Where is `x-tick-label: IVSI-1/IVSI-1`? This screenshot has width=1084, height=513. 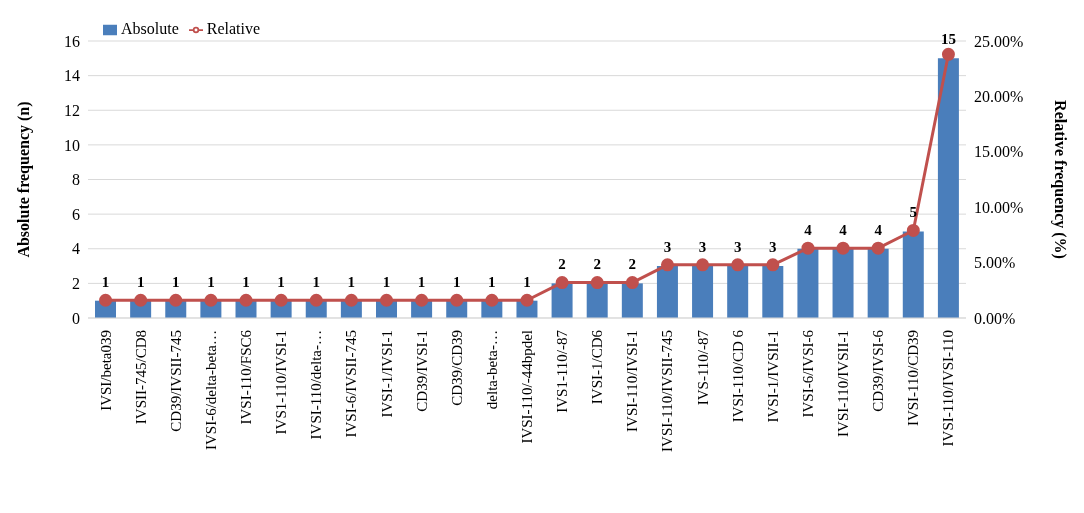
x-tick-label: IVSI-1/IVSI-1 is located at coordinates (386, 374).